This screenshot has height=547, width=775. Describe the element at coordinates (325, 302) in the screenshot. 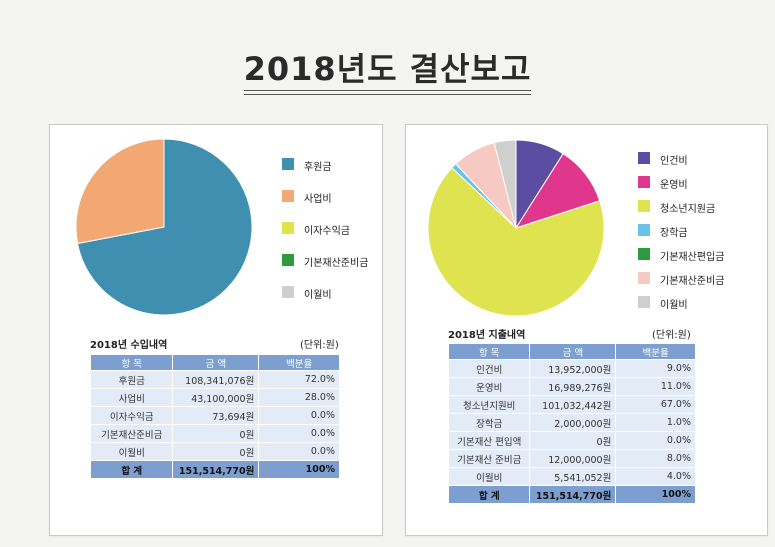

I see `legend-item-income-4: 이월비` at that location.